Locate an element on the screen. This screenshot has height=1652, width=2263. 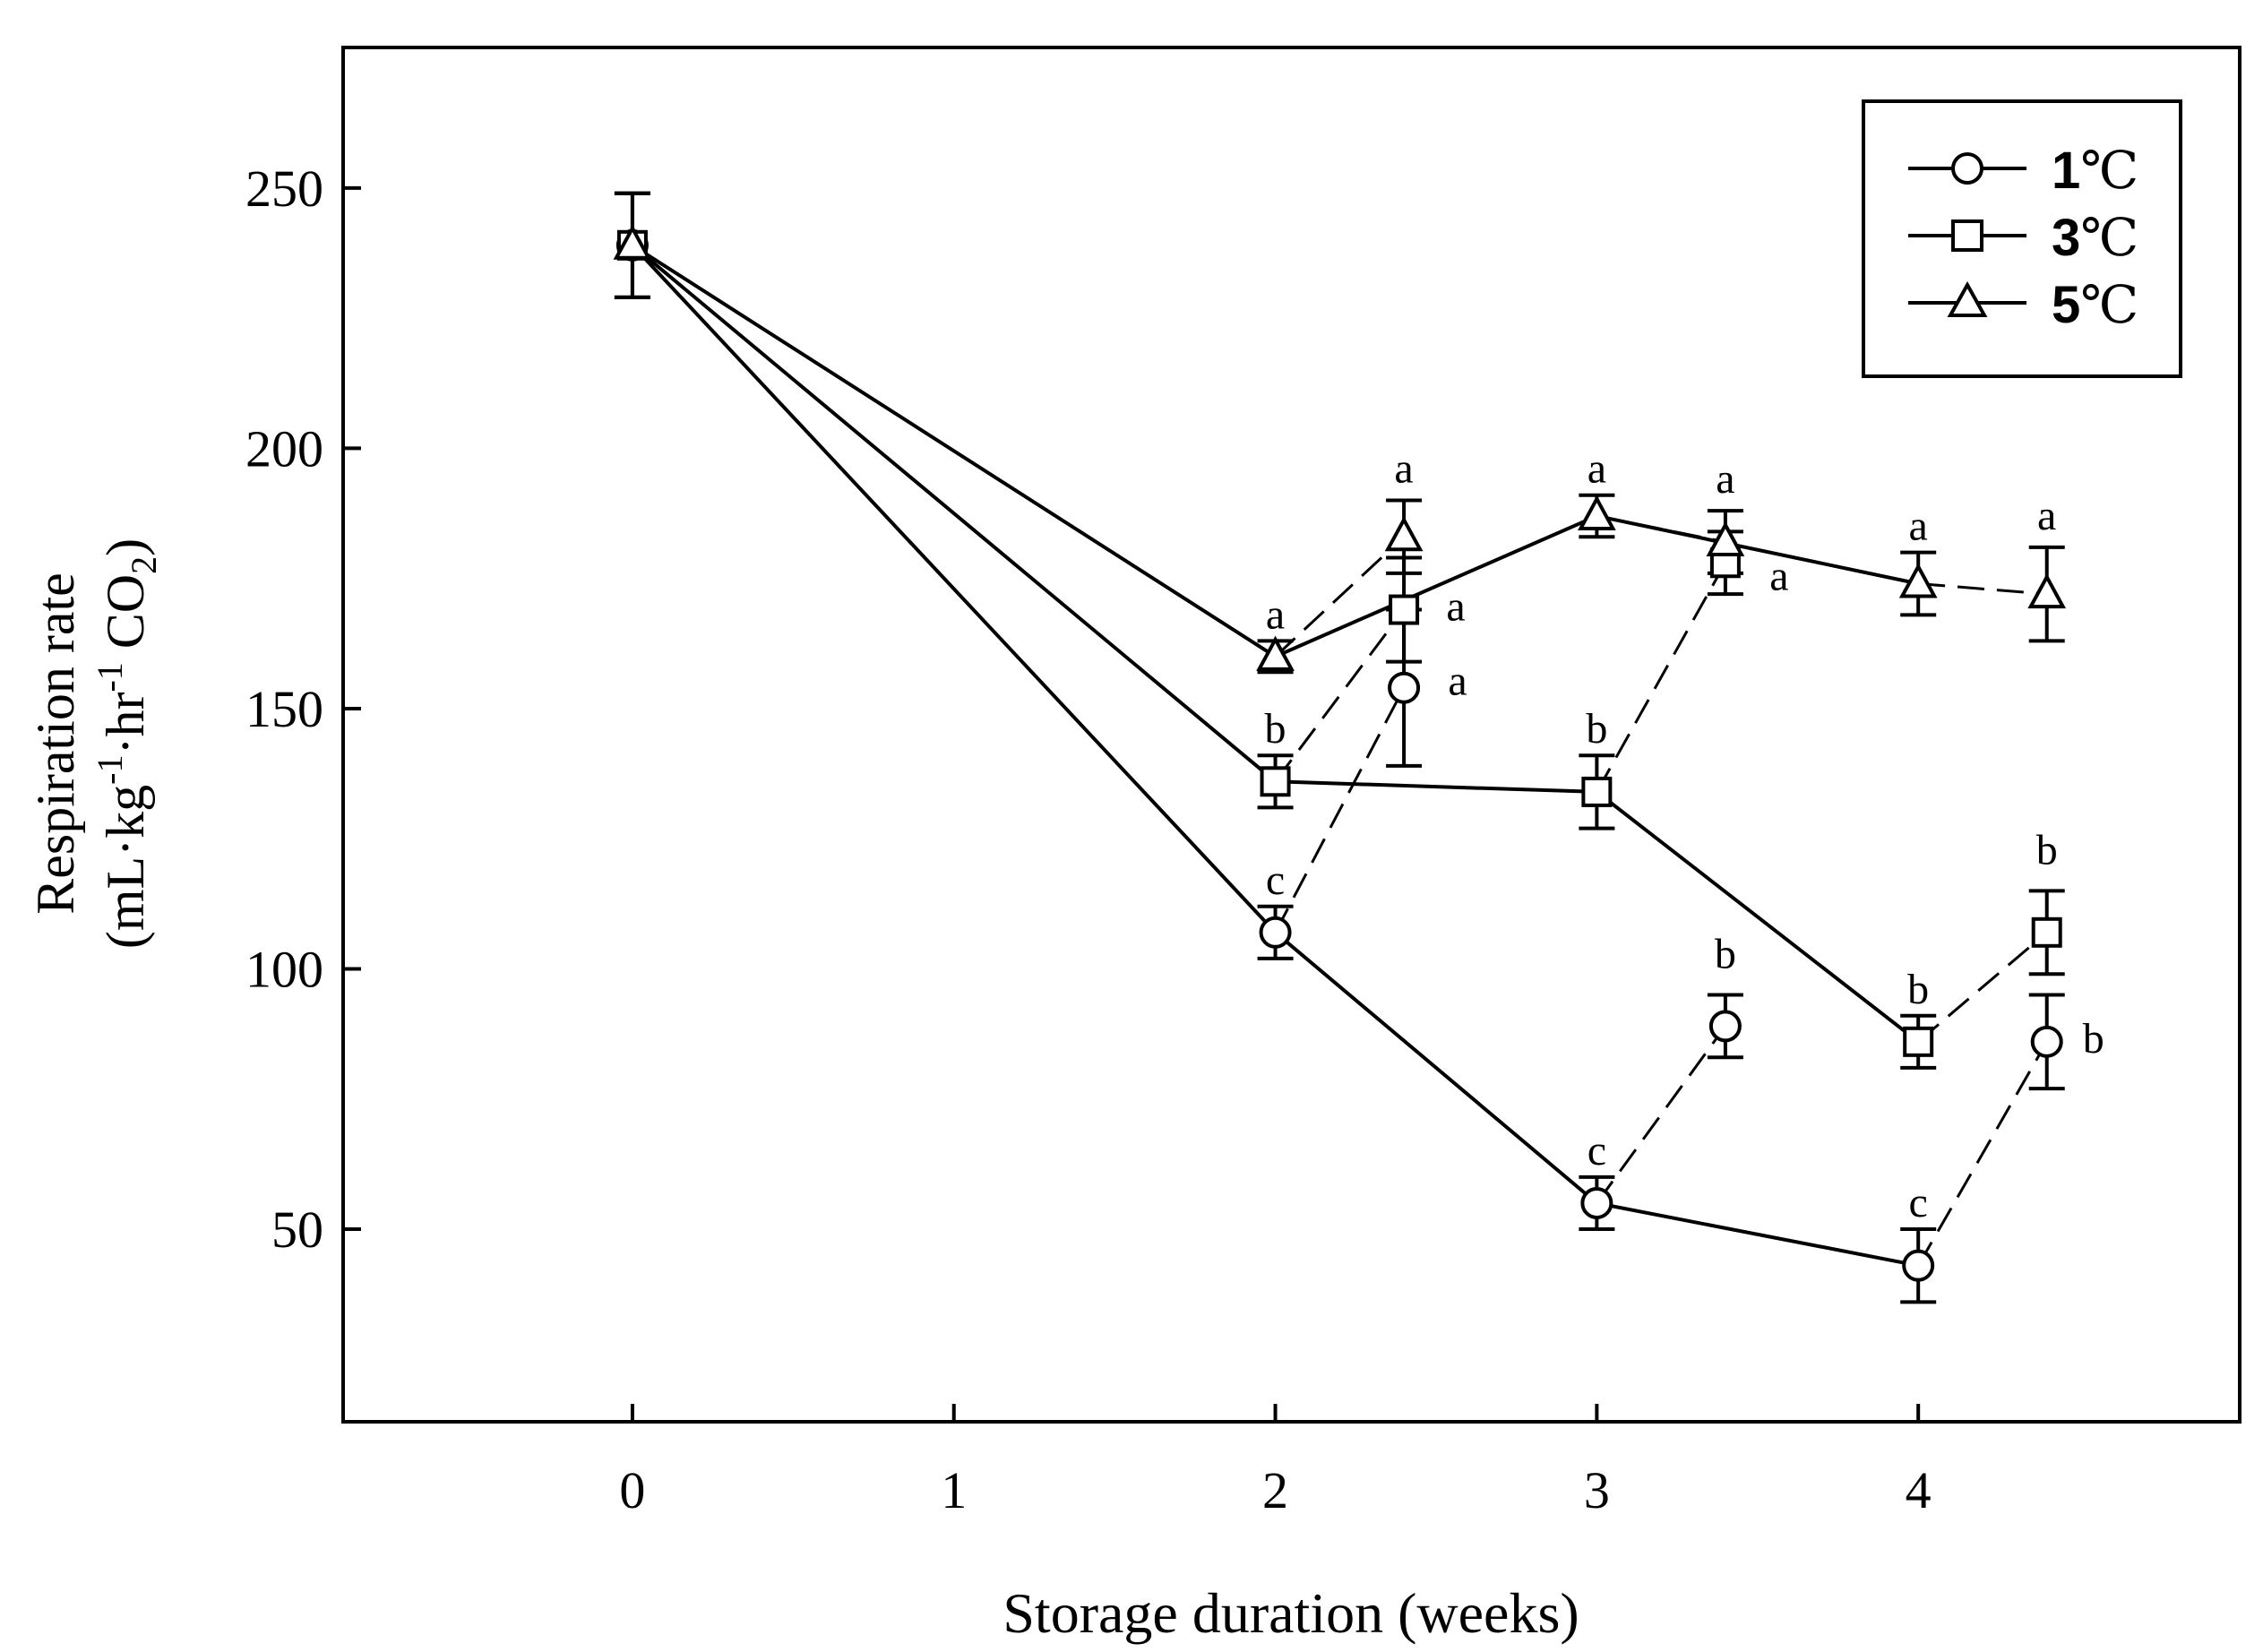
y-axis-title: Respiration rate (mL·kg-1·hr-1 CO2) is located at coordinates (95, 743).